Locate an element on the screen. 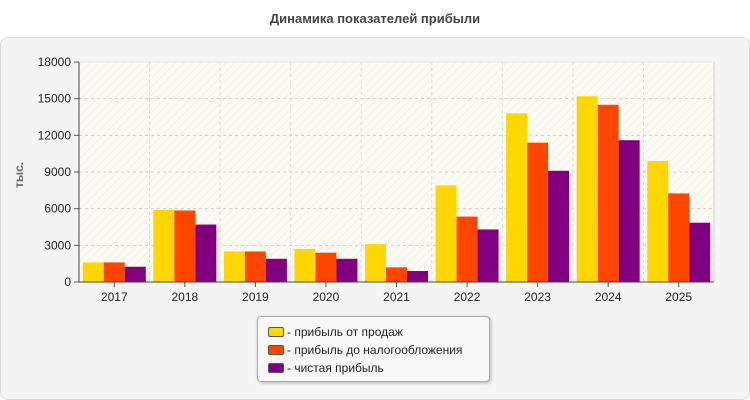 Image resolution: width=750 pixels, height=400 pixels. chart-title: Динамика показателей прибыли is located at coordinates (375, 18).